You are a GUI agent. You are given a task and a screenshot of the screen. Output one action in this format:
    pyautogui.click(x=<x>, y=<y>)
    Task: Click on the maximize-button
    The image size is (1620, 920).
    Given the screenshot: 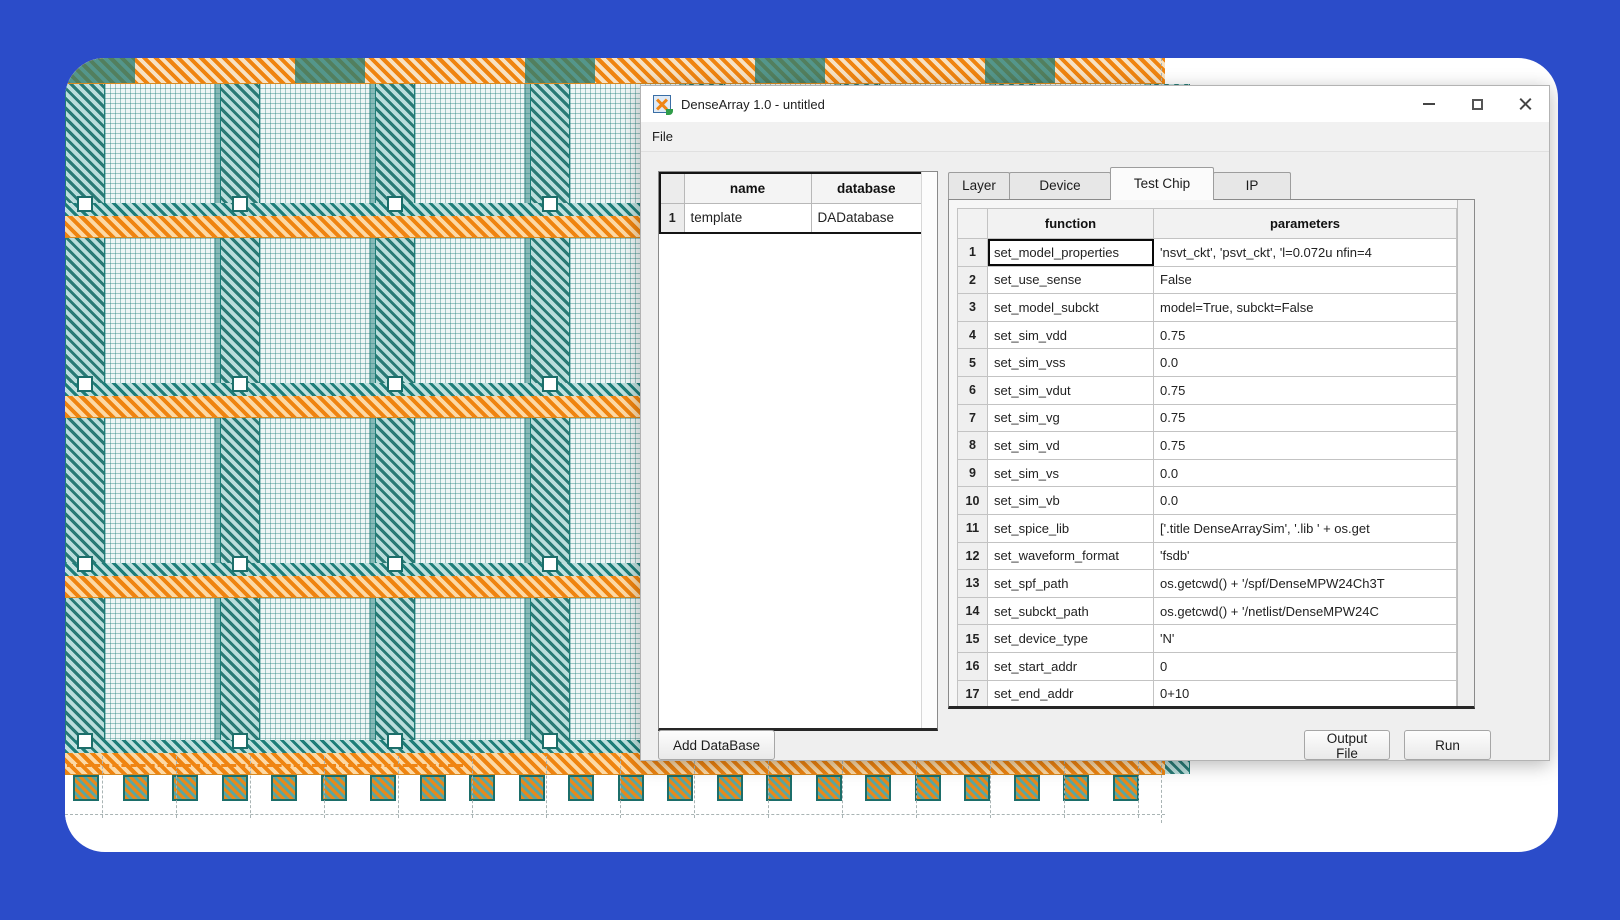 What is the action you would take?
    pyautogui.click(x=1477, y=104)
    